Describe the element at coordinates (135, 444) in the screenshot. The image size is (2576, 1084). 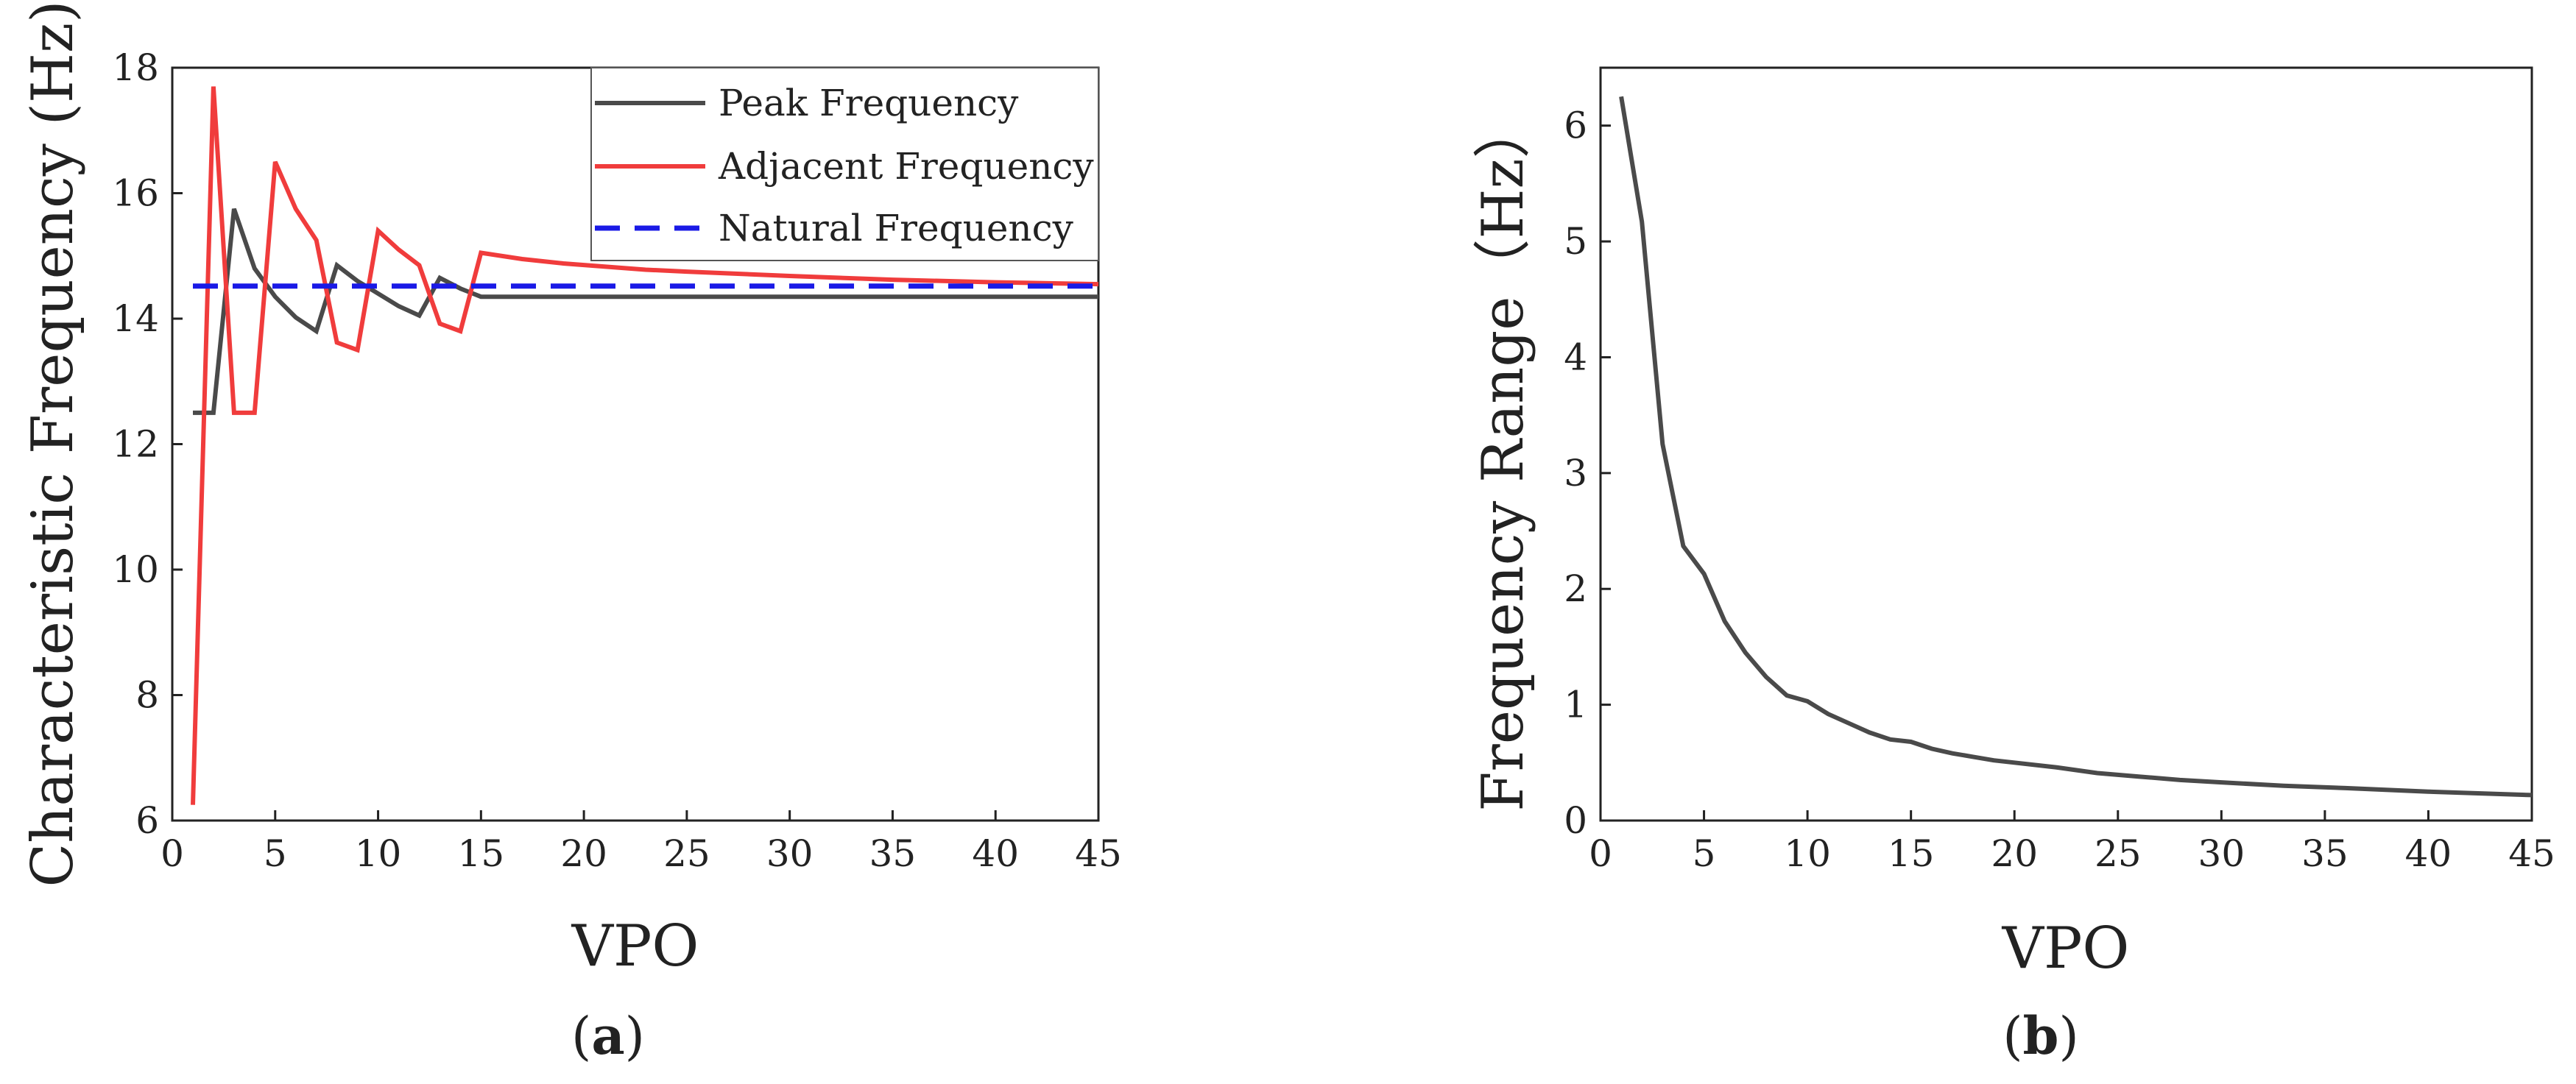
I see `y-tick-label: 12` at that location.